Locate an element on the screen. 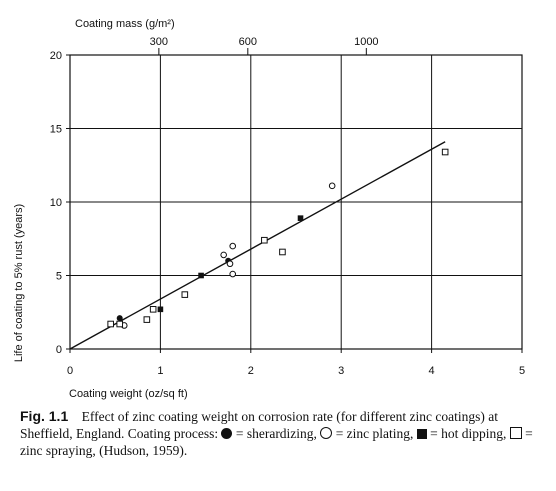 The height and width of the screenshot is (491, 556). caption-item-hot-dipping: = hot dipping, is located at coordinates (468, 433).